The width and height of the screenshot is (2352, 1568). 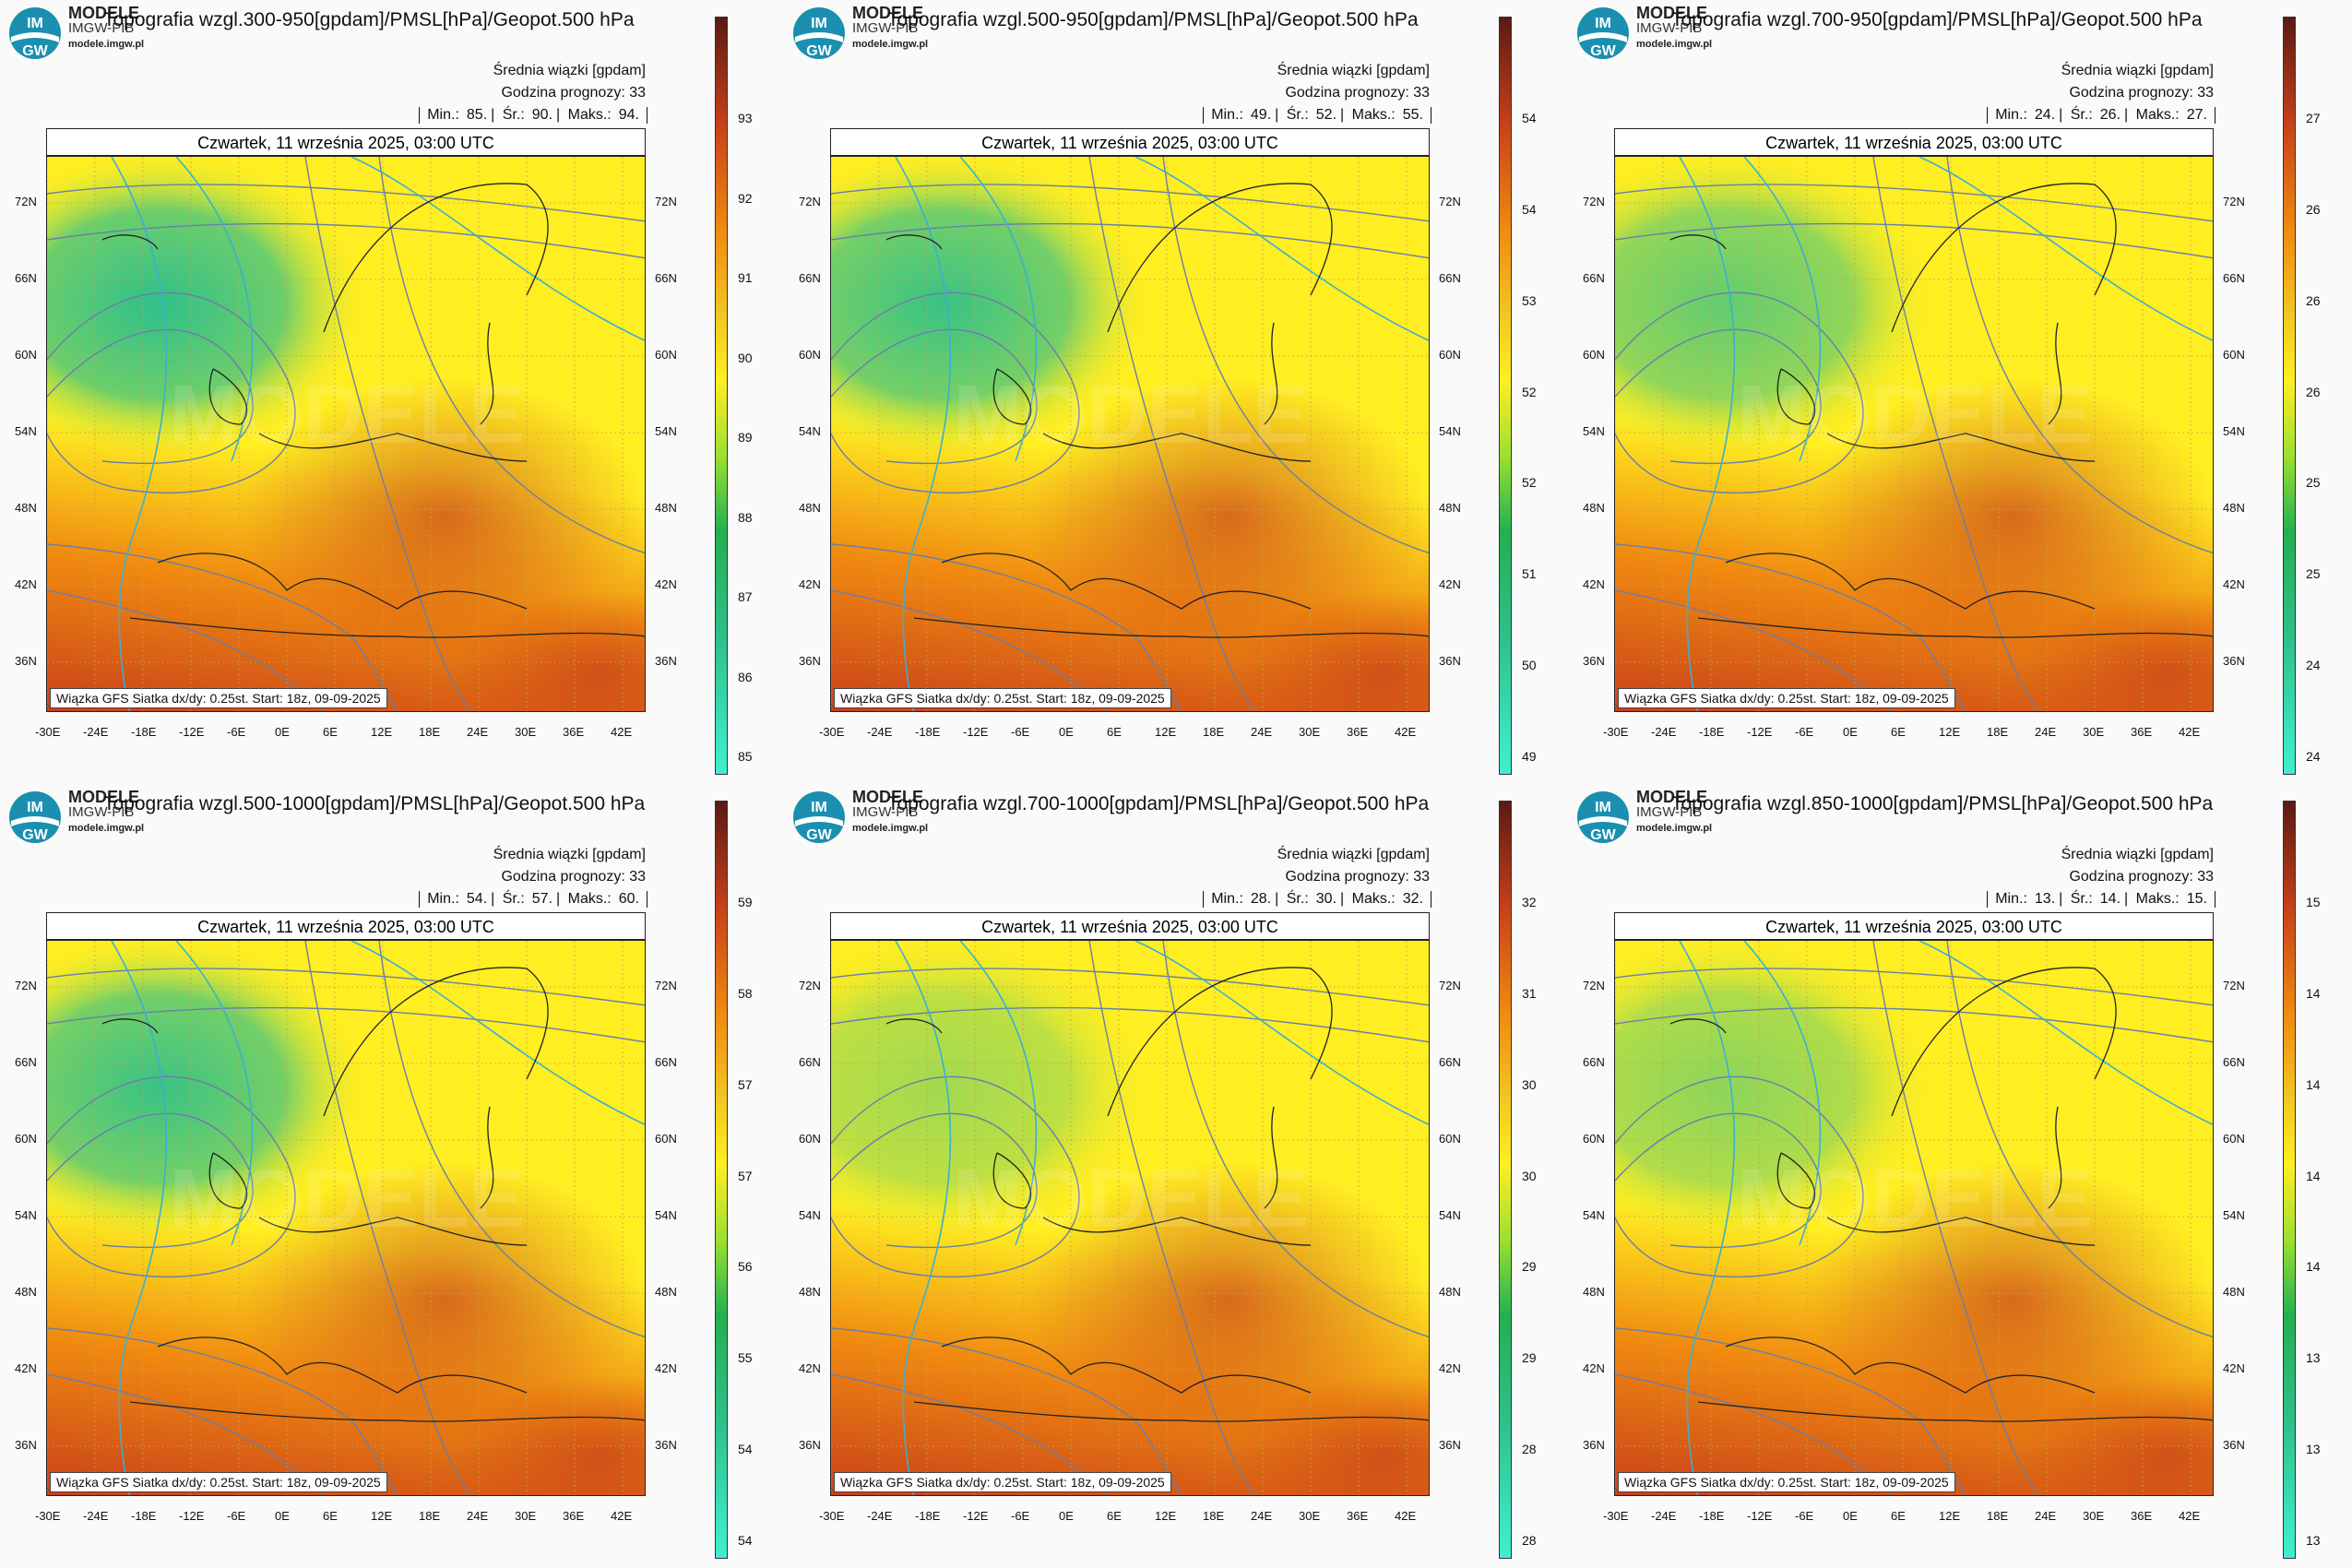 What do you see at coordinates (1529, 1449) in the screenshot?
I see `color-scale-tick: 28` at bounding box center [1529, 1449].